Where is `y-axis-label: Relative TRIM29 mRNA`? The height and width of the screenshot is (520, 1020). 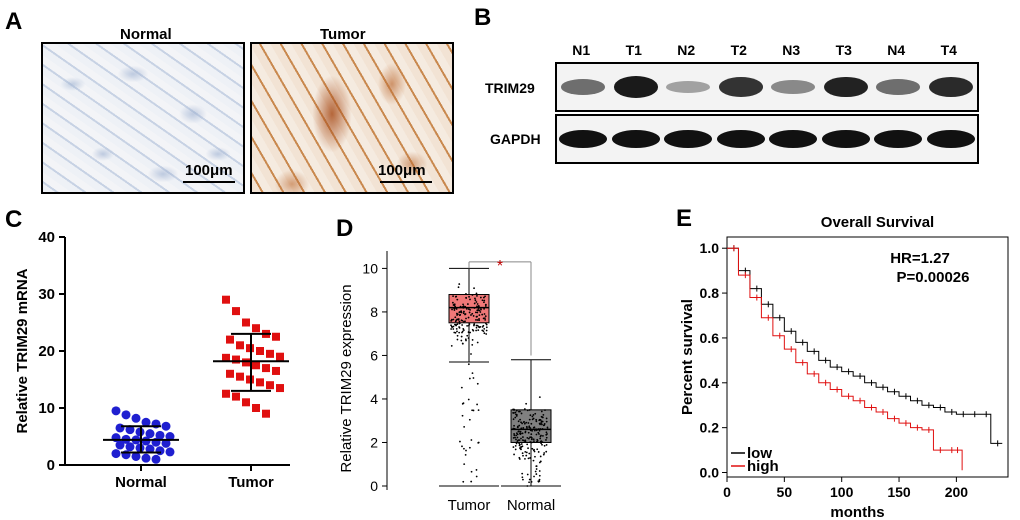
y-axis-label: Relative TRIM29 mRNA is located at coordinates (22, 350).